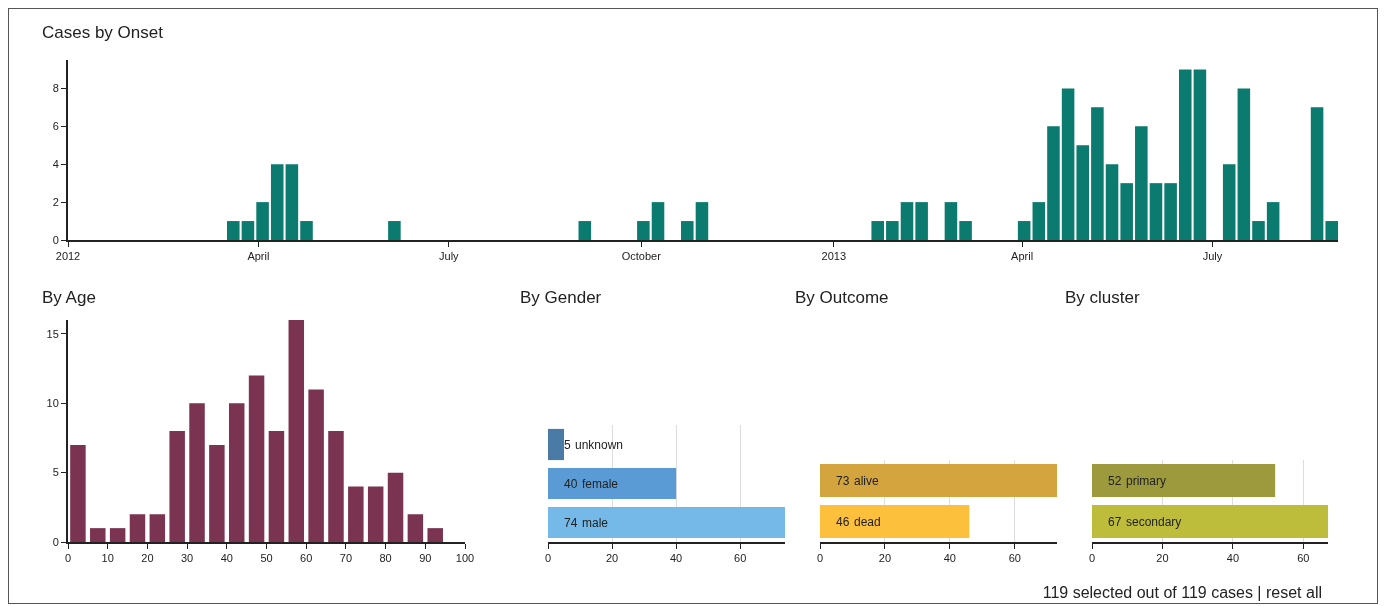 Image resolution: width=1386 pixels, height=606 pixels. Describe the element at coordinates (55, 126) in the screenshot. I see `y-tick-label: 6` at that location.